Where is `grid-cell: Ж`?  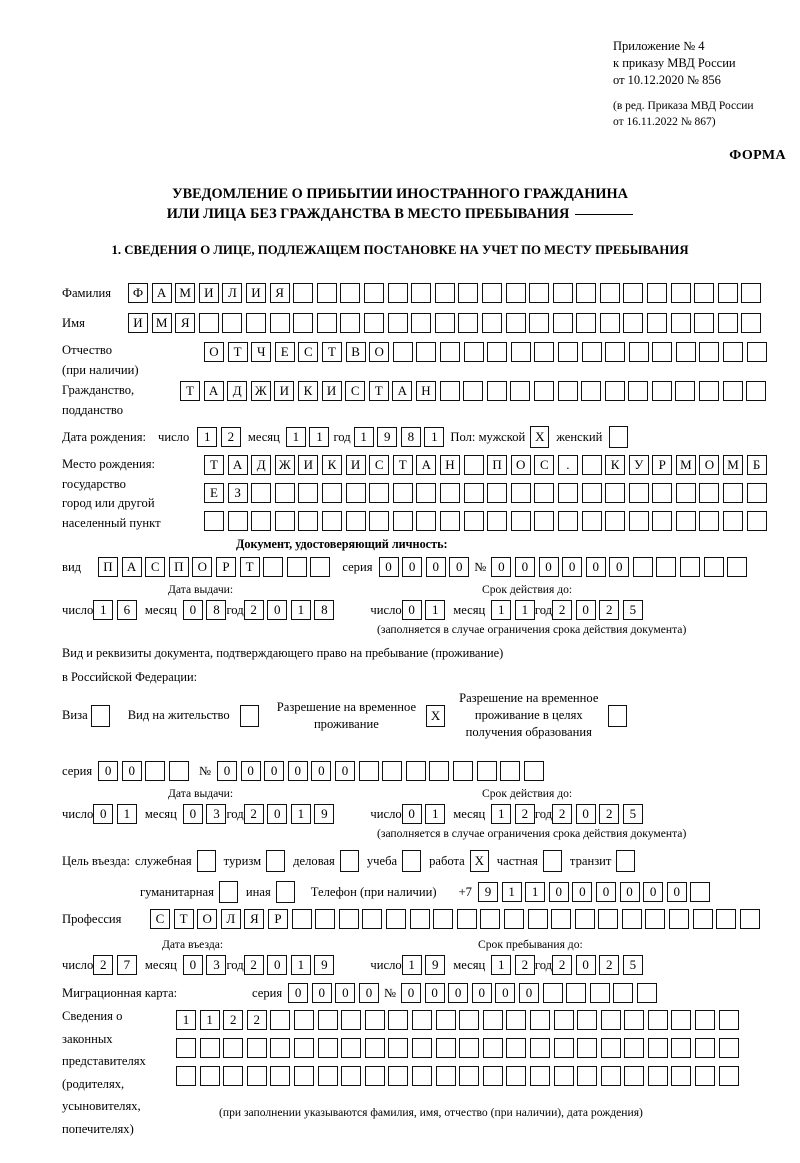 grid-cell: Ж is located at coordinates (284, 465).